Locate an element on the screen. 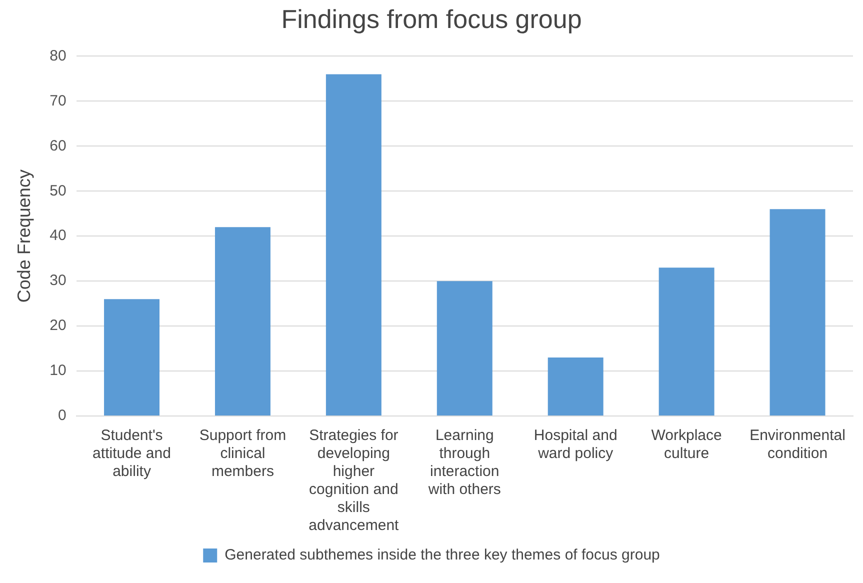 Image resolution: width=863 pixels, height=583 pixels. chart-title: Findings from focus group is located at coordinates (431, 19).